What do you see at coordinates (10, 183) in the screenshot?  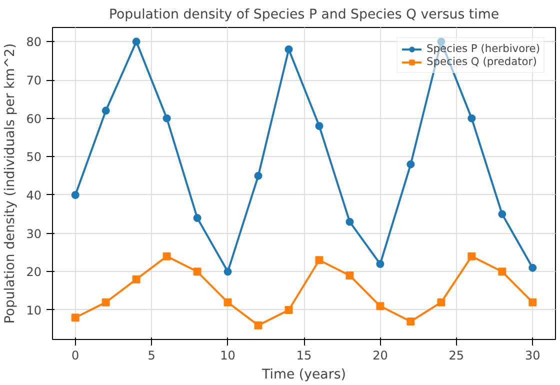 I see `y-axis-title: Population density (individuals per km^2)` at bounding box center [10, 183].